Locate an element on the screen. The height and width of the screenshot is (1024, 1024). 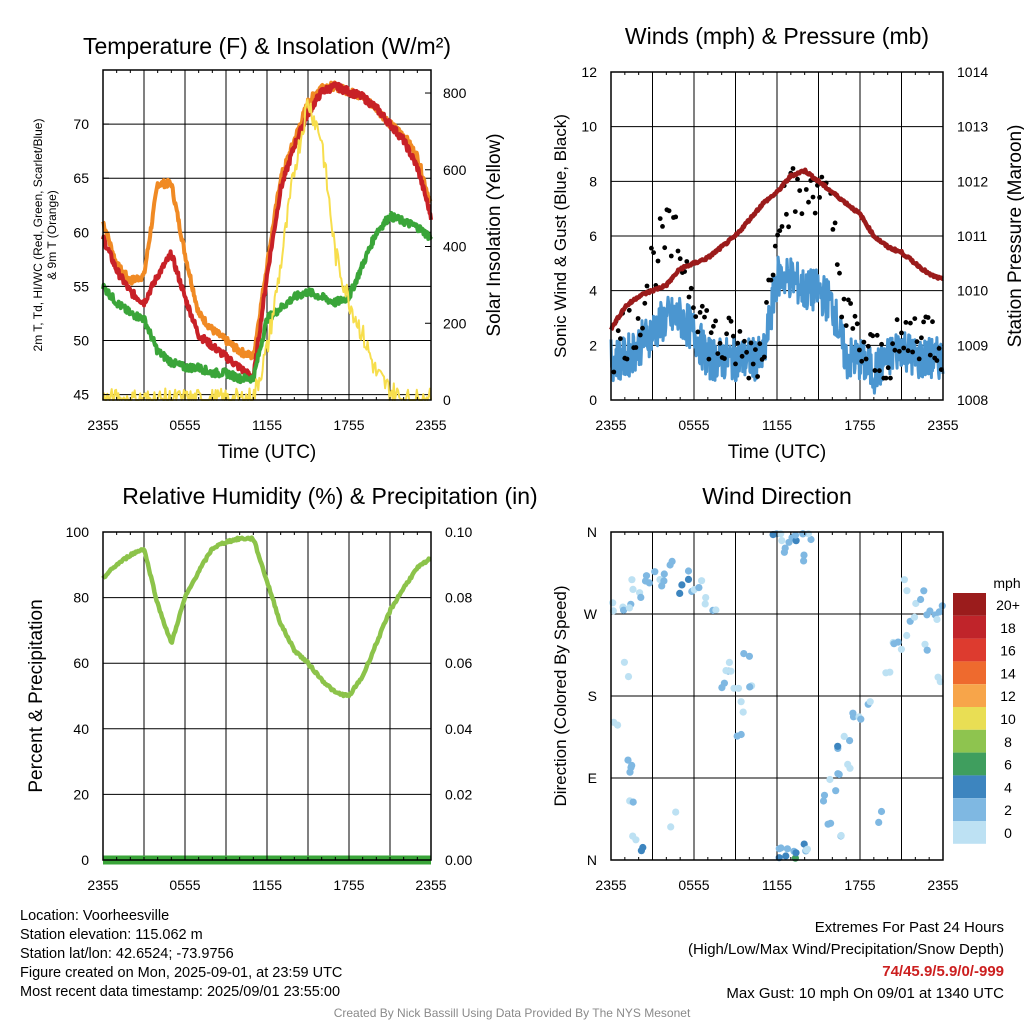
y-right-tick-label: 1014 is located at coordinates (972, 72).